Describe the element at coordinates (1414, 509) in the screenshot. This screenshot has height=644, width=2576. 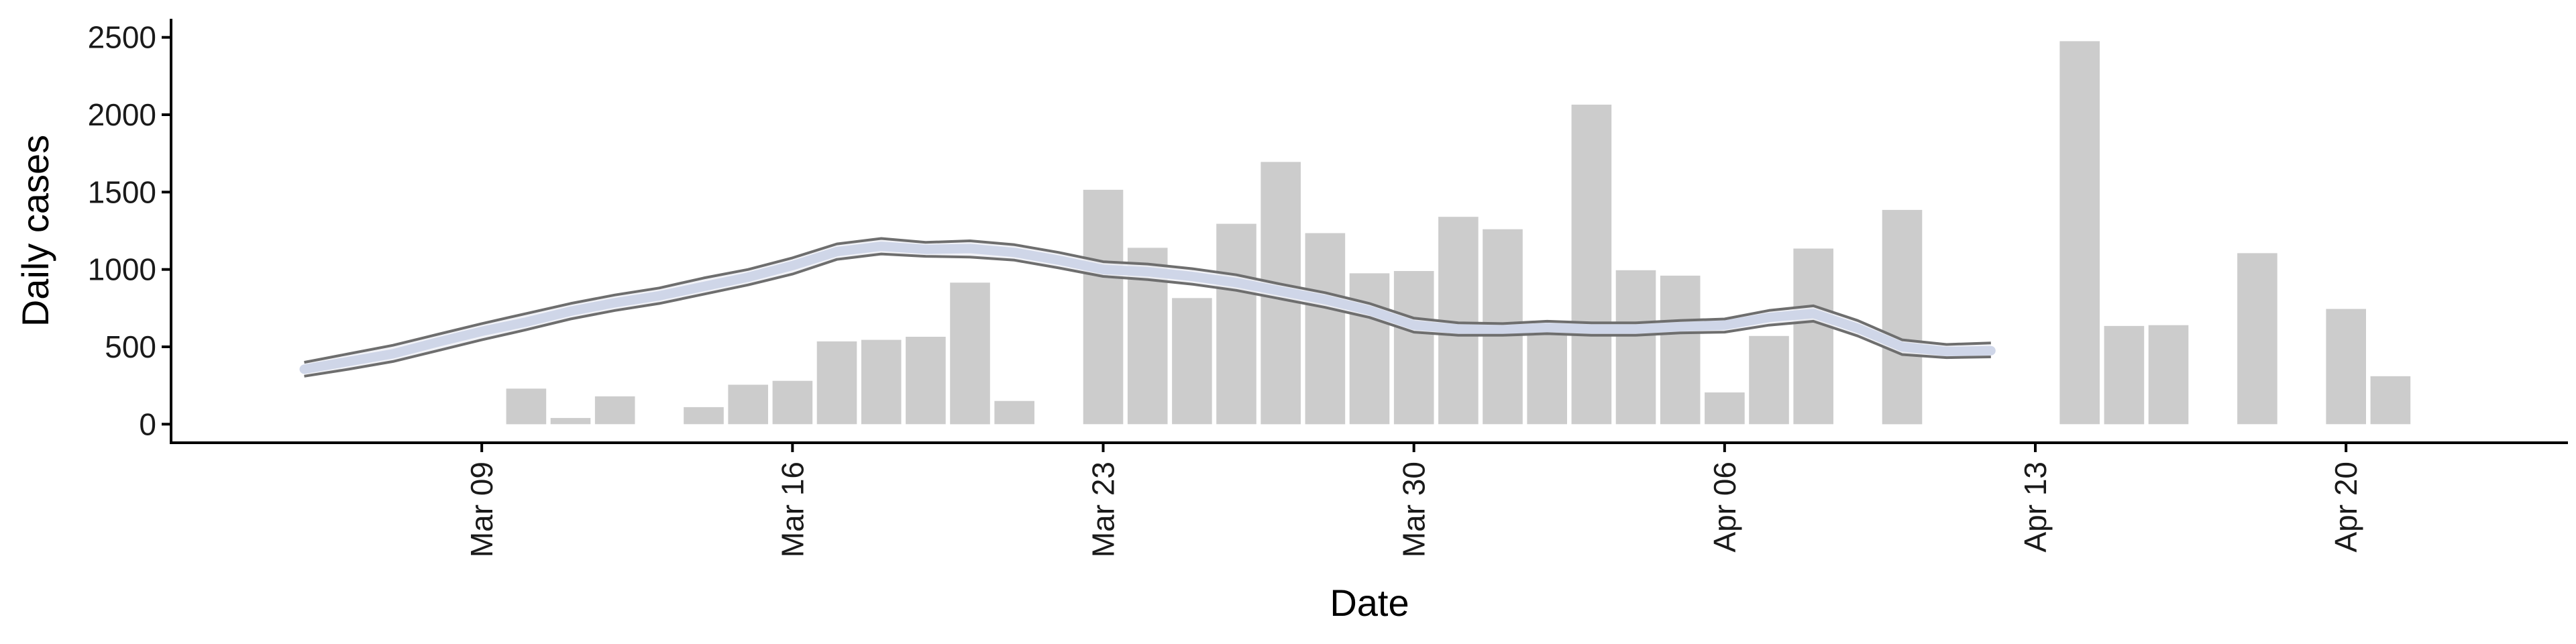
I see `x-tick-label: Mar 30` at that location.